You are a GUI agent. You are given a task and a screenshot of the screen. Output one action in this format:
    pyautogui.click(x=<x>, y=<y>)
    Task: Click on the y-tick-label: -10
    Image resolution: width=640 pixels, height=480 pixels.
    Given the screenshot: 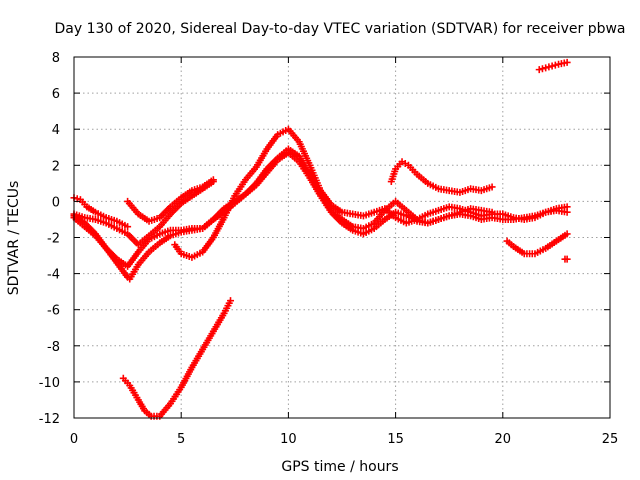 What is the action you would take?
    pyautogui.click(x=49, y=383)
    